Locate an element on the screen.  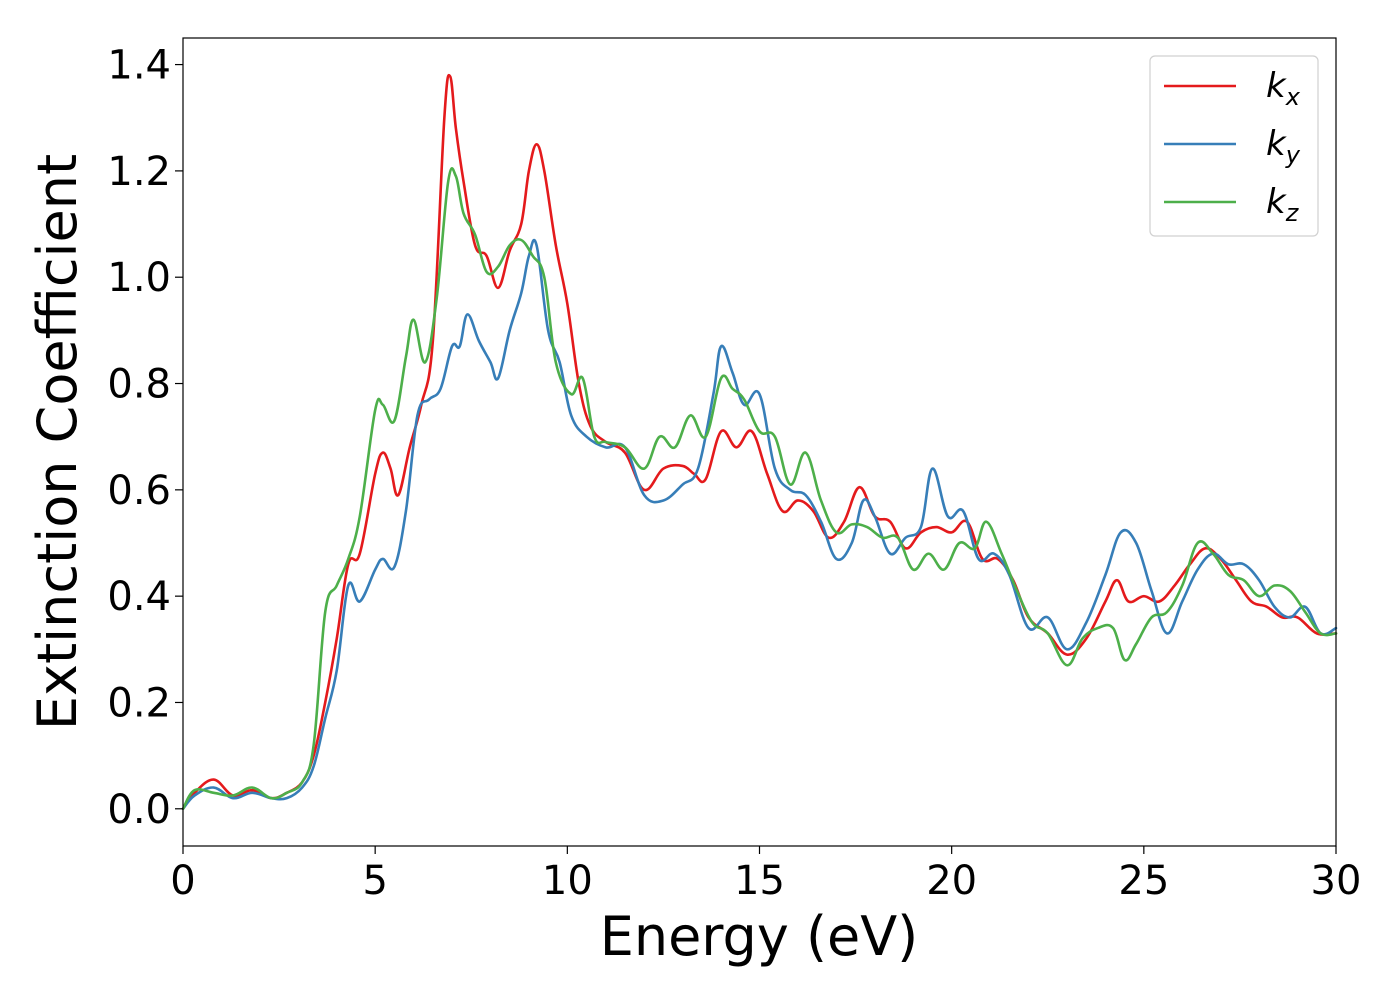
legend-box is located at coordinates (1234, 146).